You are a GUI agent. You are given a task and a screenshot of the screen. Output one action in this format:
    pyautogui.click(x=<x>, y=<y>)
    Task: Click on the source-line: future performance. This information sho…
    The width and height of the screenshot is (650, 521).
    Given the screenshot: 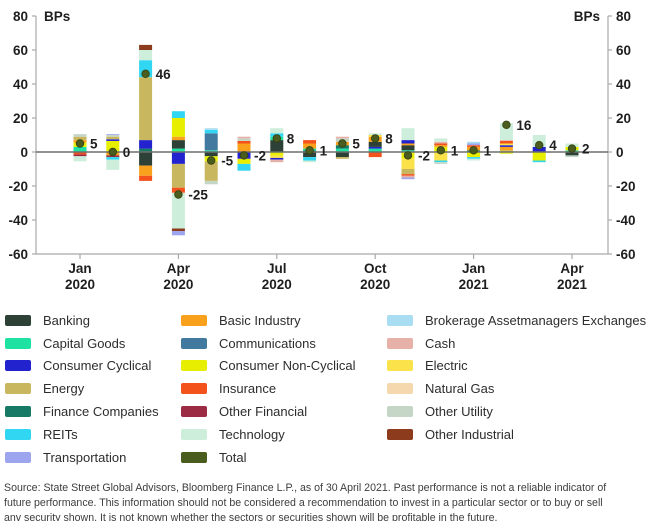 What is the action you would take?
    pyautogui.click(x=303, y=502)
    